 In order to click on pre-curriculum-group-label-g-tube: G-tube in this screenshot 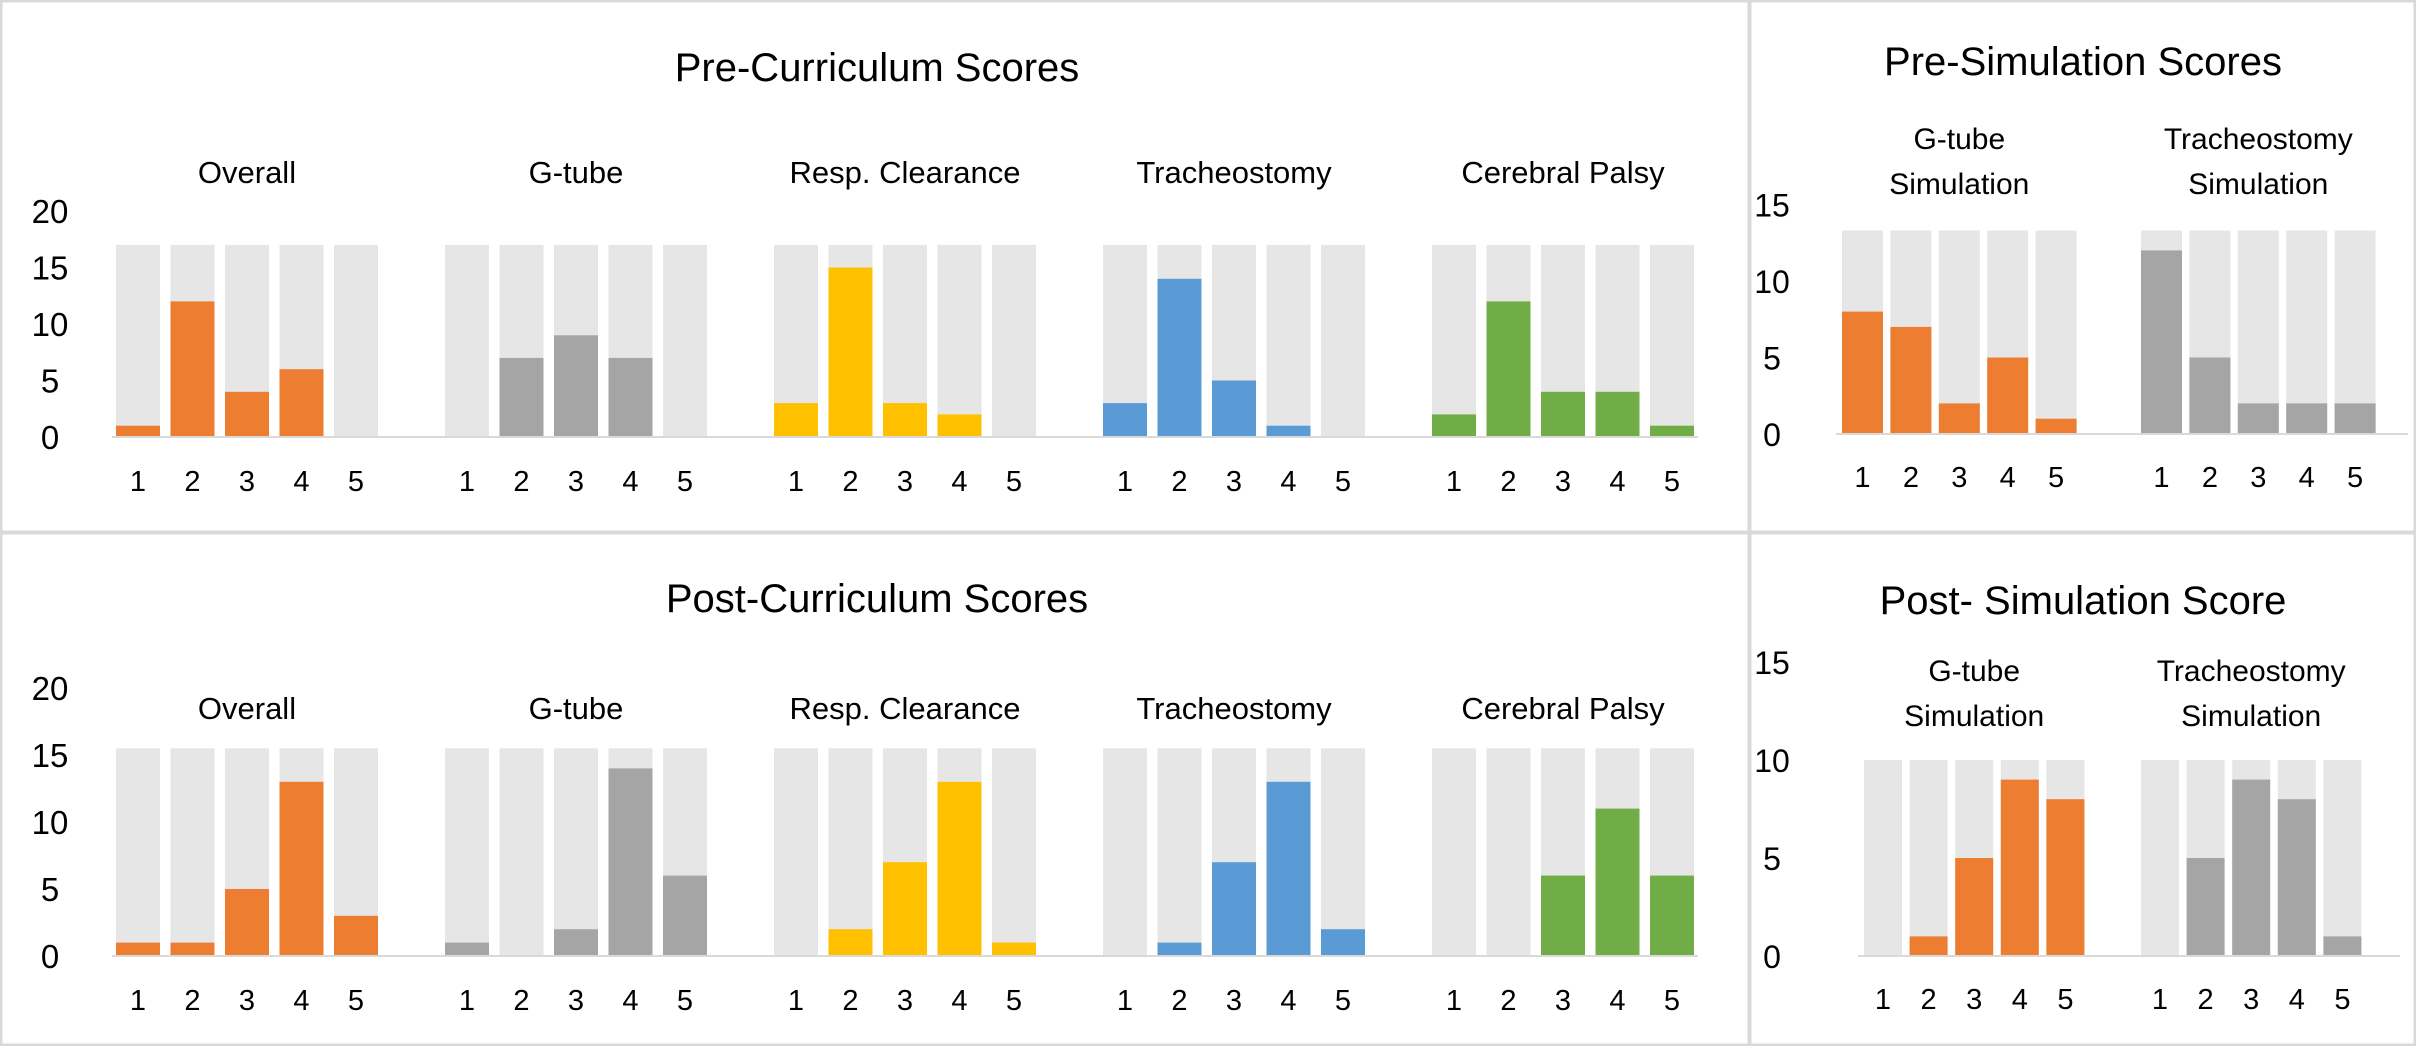, I will do `click(576, 172)`.